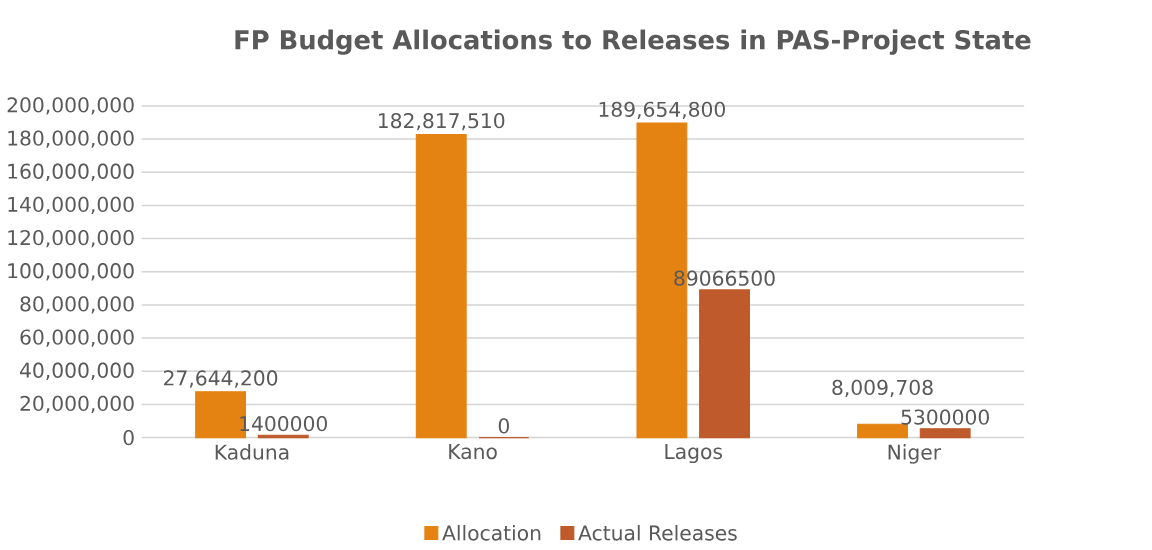 The width and height of the screenshot is (1152, 550). Describe the element at coordinates (915, 453) in the screenshot. I see `x-tick-label: Niger` at that location.